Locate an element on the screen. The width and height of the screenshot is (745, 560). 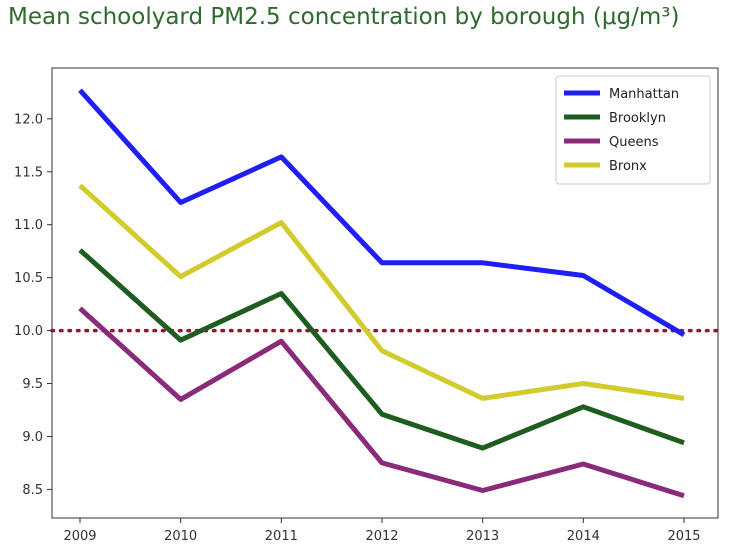
y-axis: 8.5 9.0 9.5 10.0 10.5 11.0 11.5 12.0 is located at coordinates (33, 305).